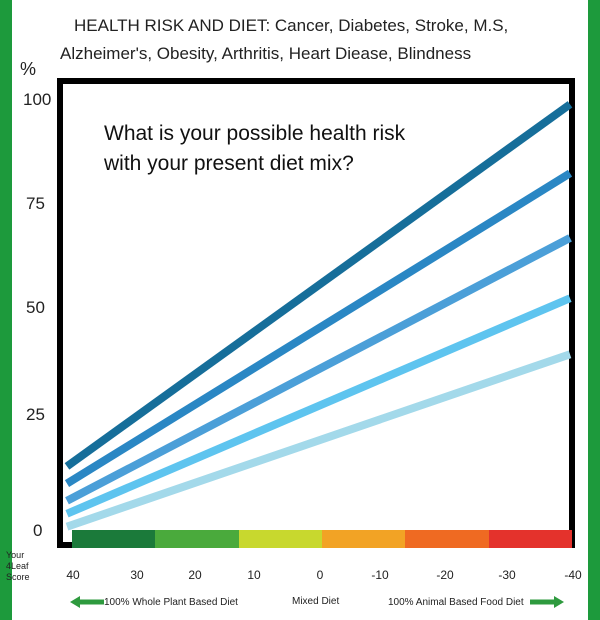 The width and height of the screenshot is (600, 620). I want to click on y-tick-label: 100, so click(37, 99).